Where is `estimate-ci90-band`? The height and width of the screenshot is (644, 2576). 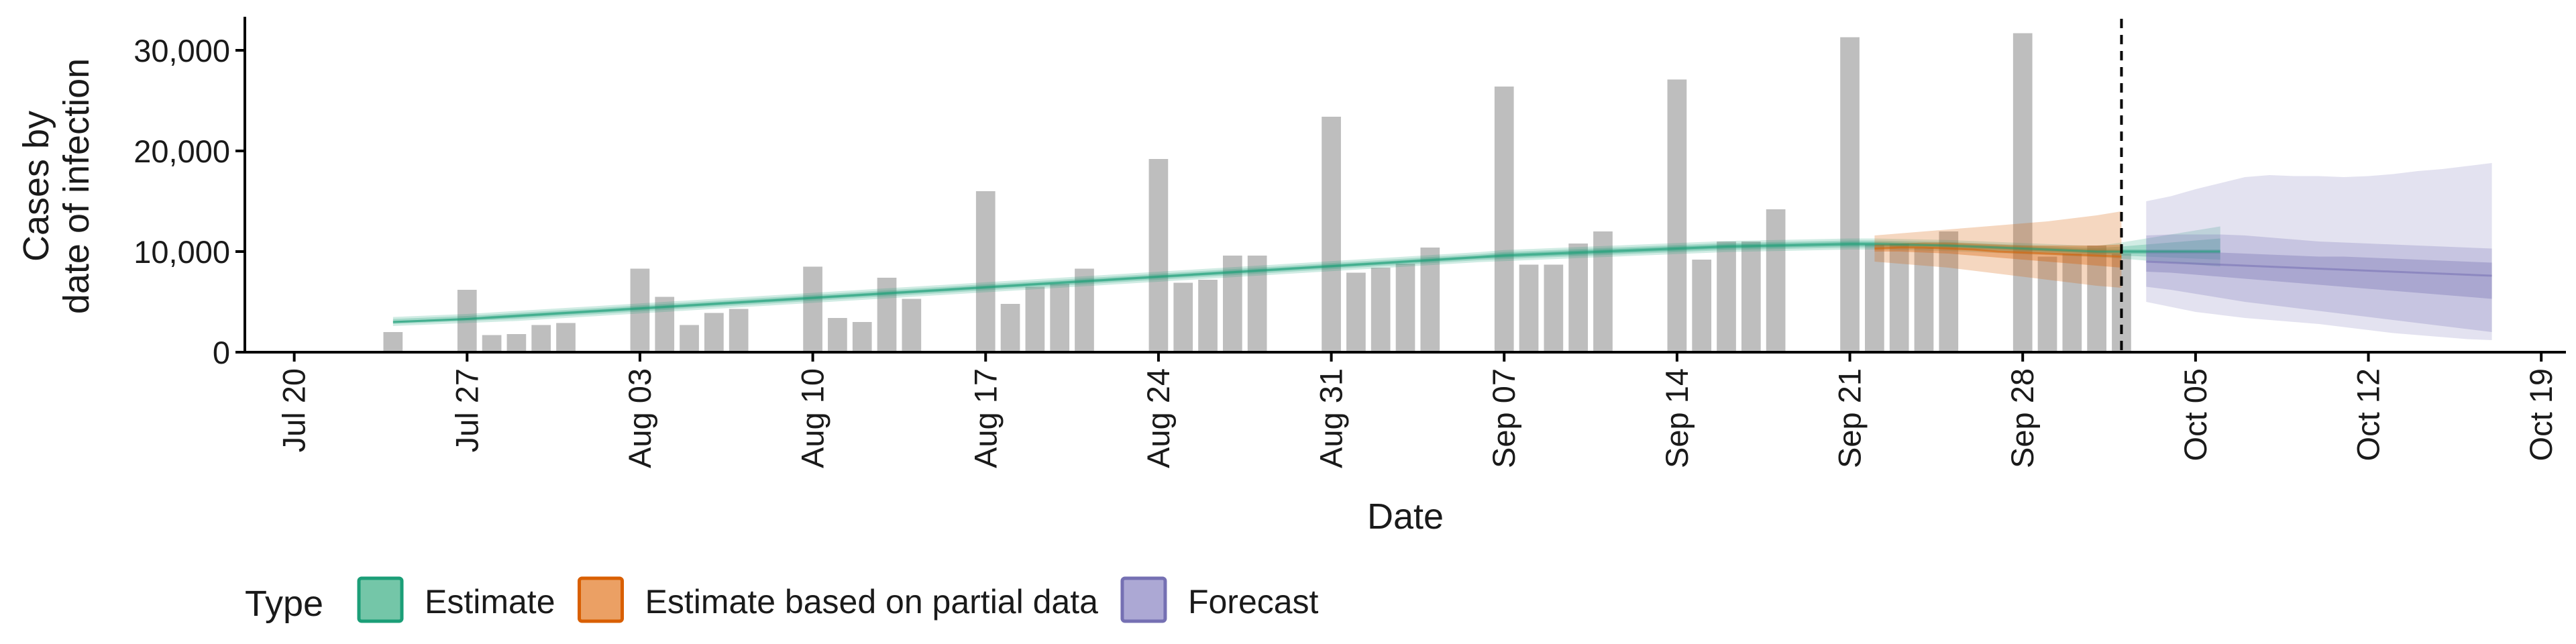
estimate-ci90-band is located at coordinates (1306, 276).